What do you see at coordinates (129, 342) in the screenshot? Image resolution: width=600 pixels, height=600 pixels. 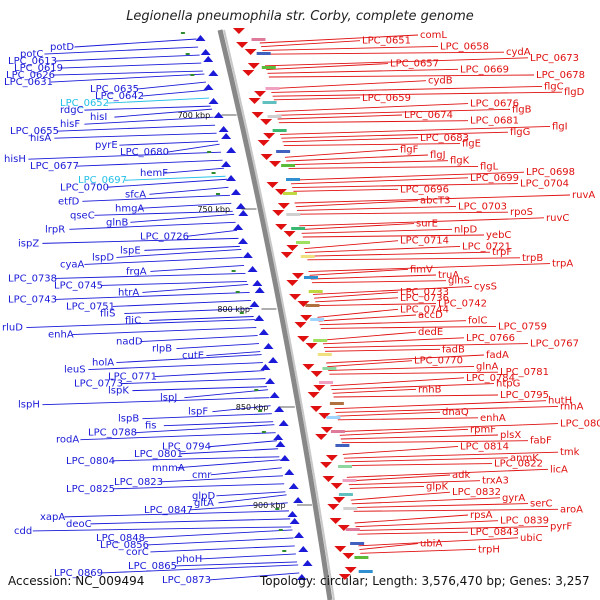 I see `gene-label-nadD: nadD` at bounding box center [129, 342].